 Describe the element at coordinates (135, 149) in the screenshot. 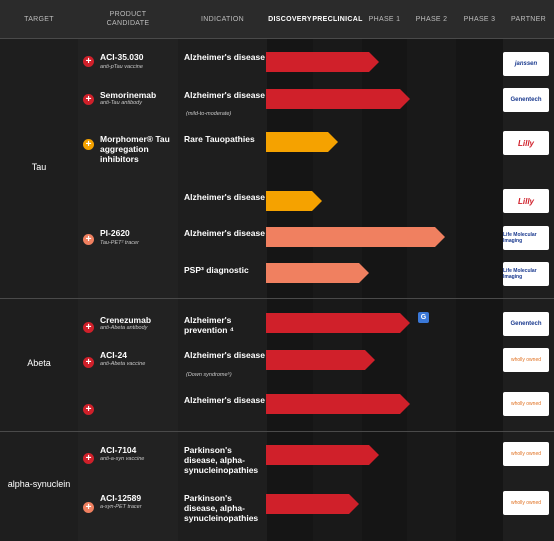

I see `product-name: Morphomer® Tau aggregation inhibitors` at that location.